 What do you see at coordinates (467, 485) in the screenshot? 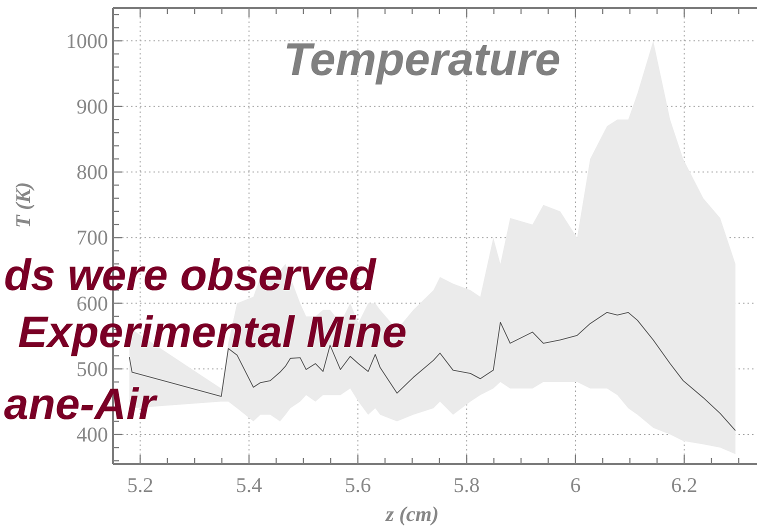
I see `x-tick-label: 5.8` at bounding box center [467, 485].